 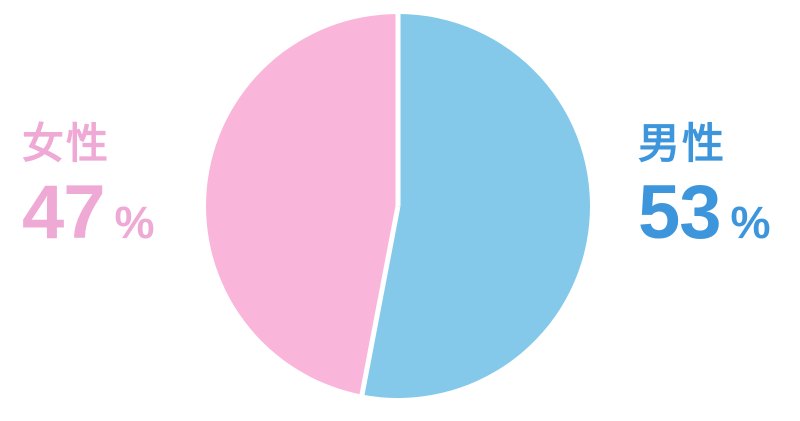 What do you see at coordinates (134, 223) in the screenshot?
I see `female-unit: %` at bounding box center [134, 223].